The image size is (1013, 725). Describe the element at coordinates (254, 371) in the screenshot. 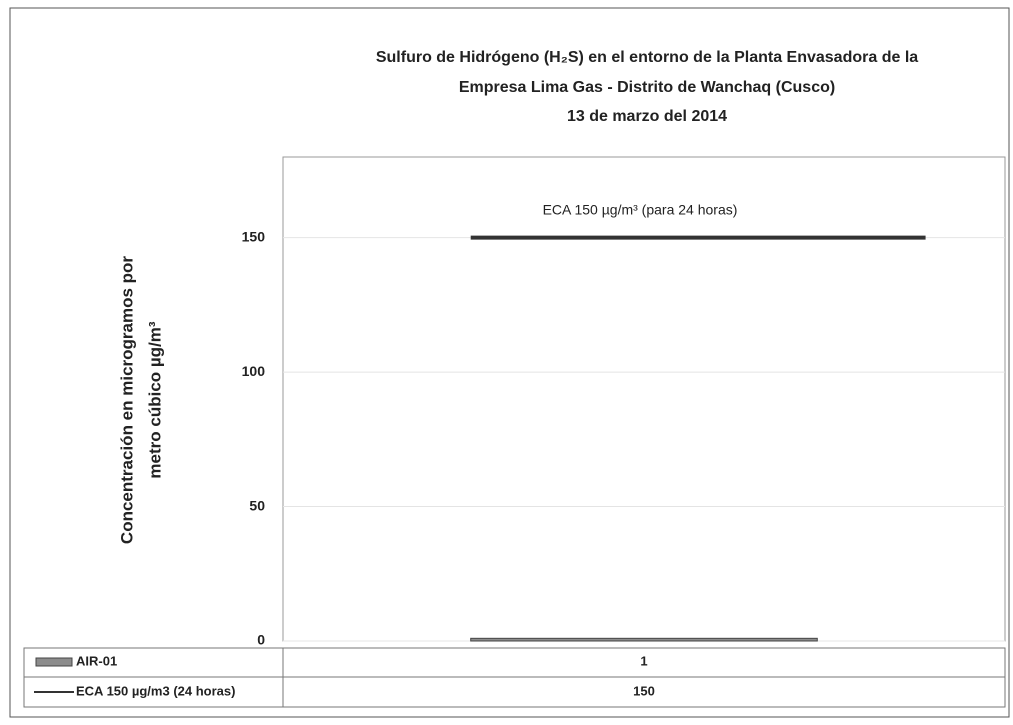

I see `y-tick-label: 100` at that location.